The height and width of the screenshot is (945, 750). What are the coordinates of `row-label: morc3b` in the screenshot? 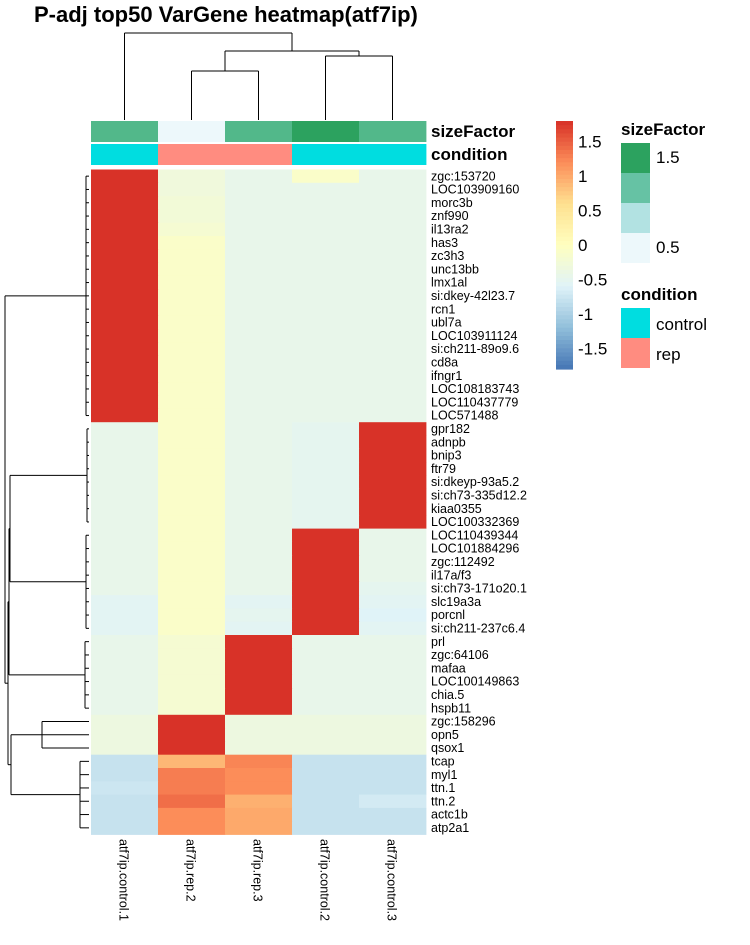 It's located at (452, 203).